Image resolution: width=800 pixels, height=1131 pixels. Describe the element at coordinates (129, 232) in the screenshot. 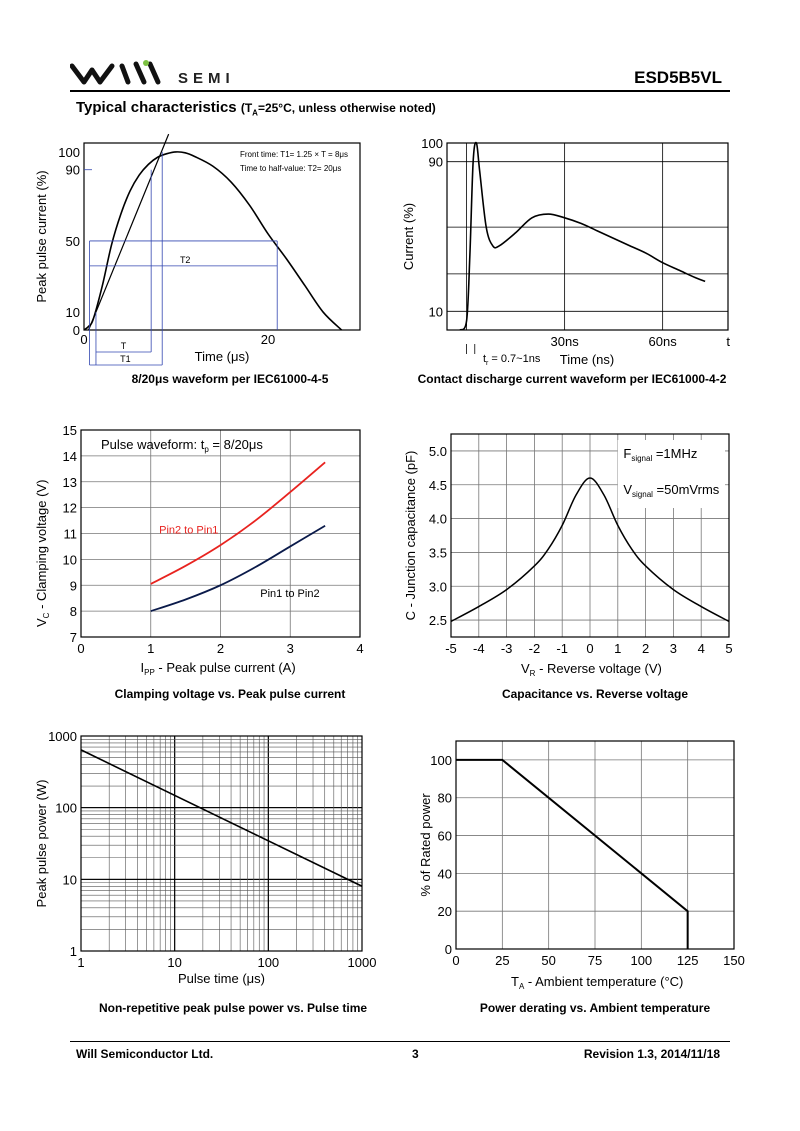

I see `waveform-front-line` at that location.